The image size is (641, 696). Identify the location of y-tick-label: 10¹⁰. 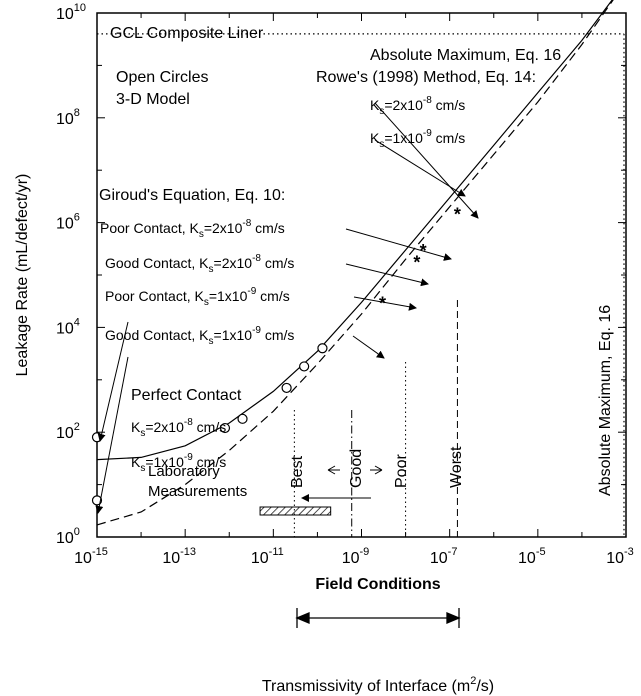
(71, 12).